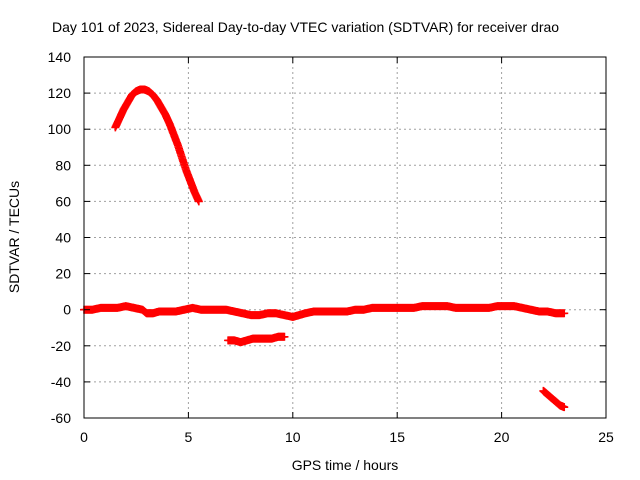 Image resolution: width=640 pixels, height=480 pixels. Describe the element at coordinates (347, 437) in the screenshot. I see `x-tick-labels: 0 5 10 15 20 25` at that location.